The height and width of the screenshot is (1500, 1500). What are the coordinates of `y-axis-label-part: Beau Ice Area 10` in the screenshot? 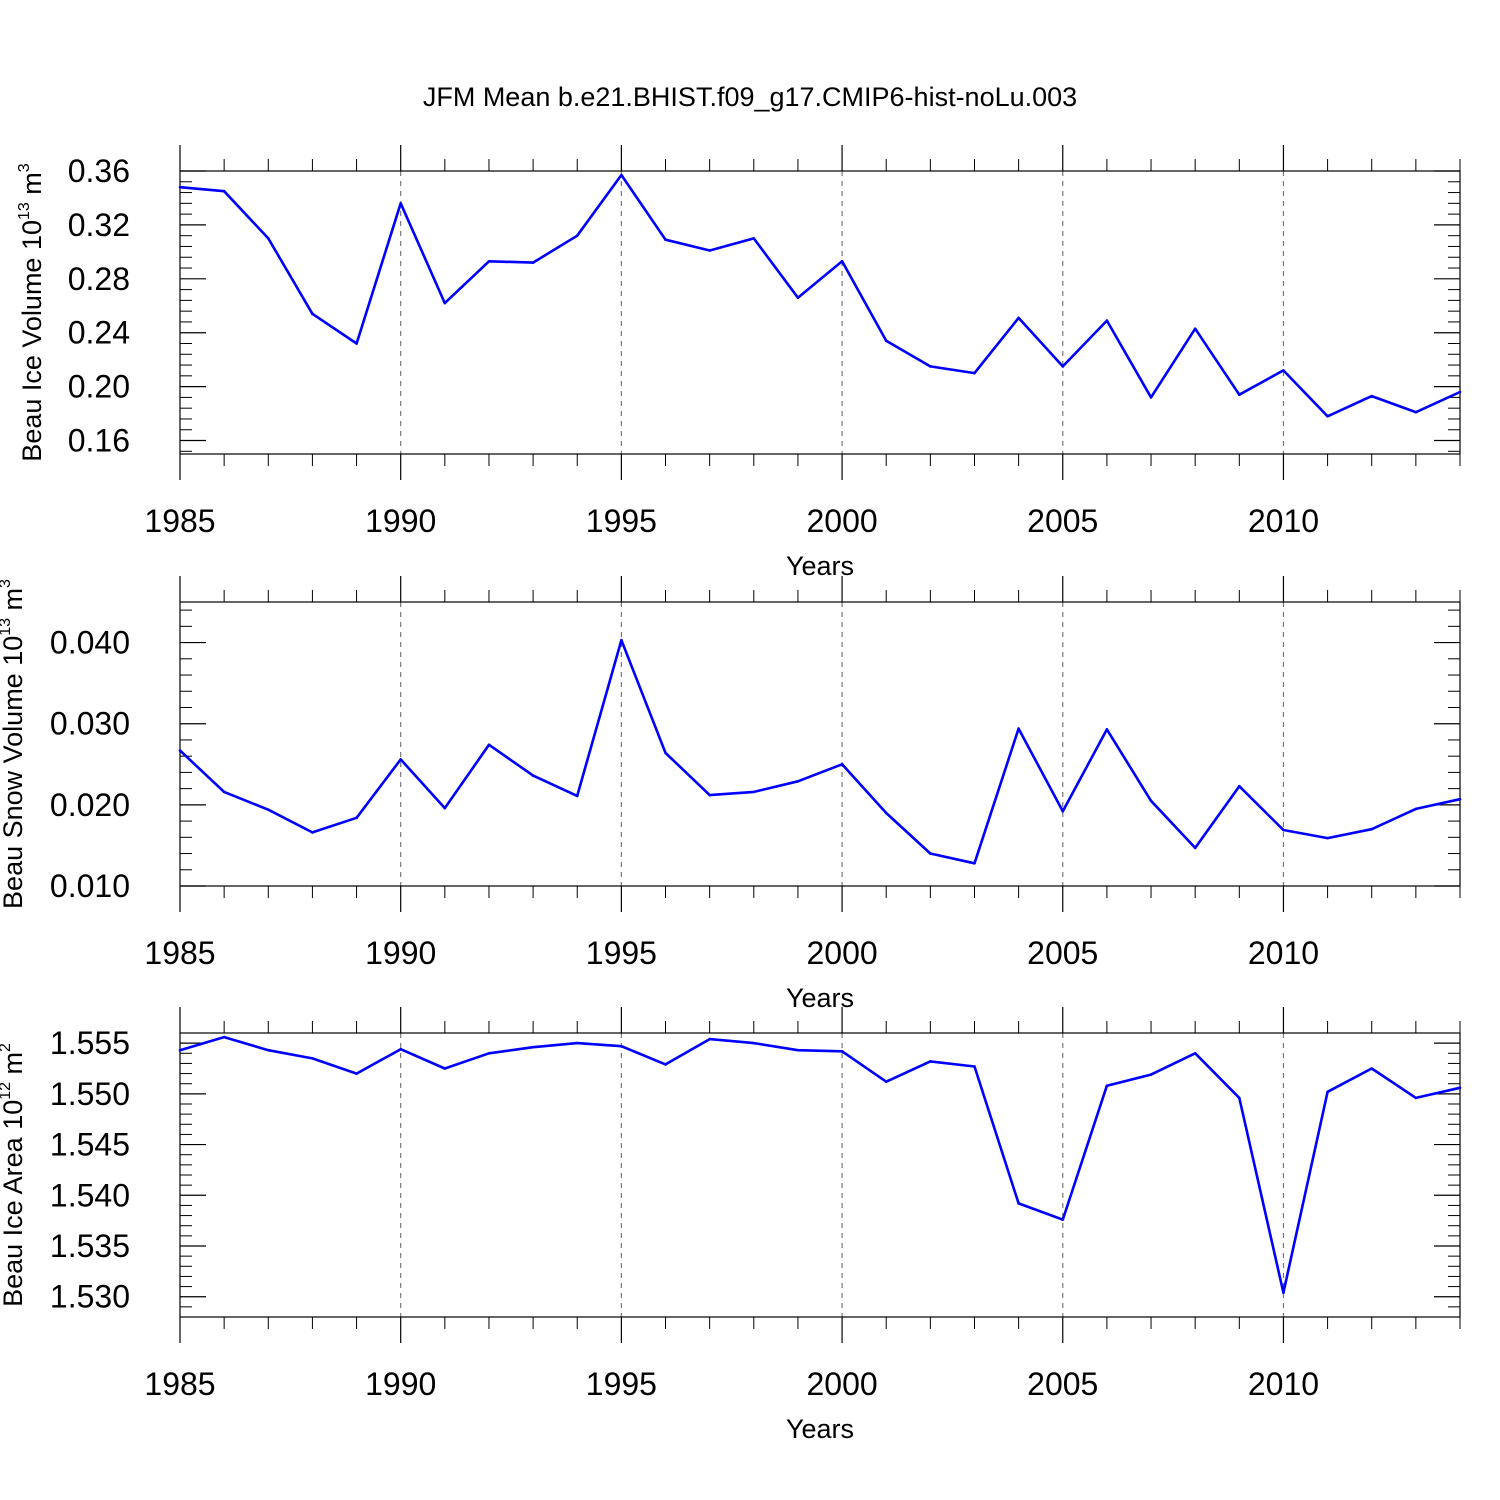 It's located at (14, 1203).